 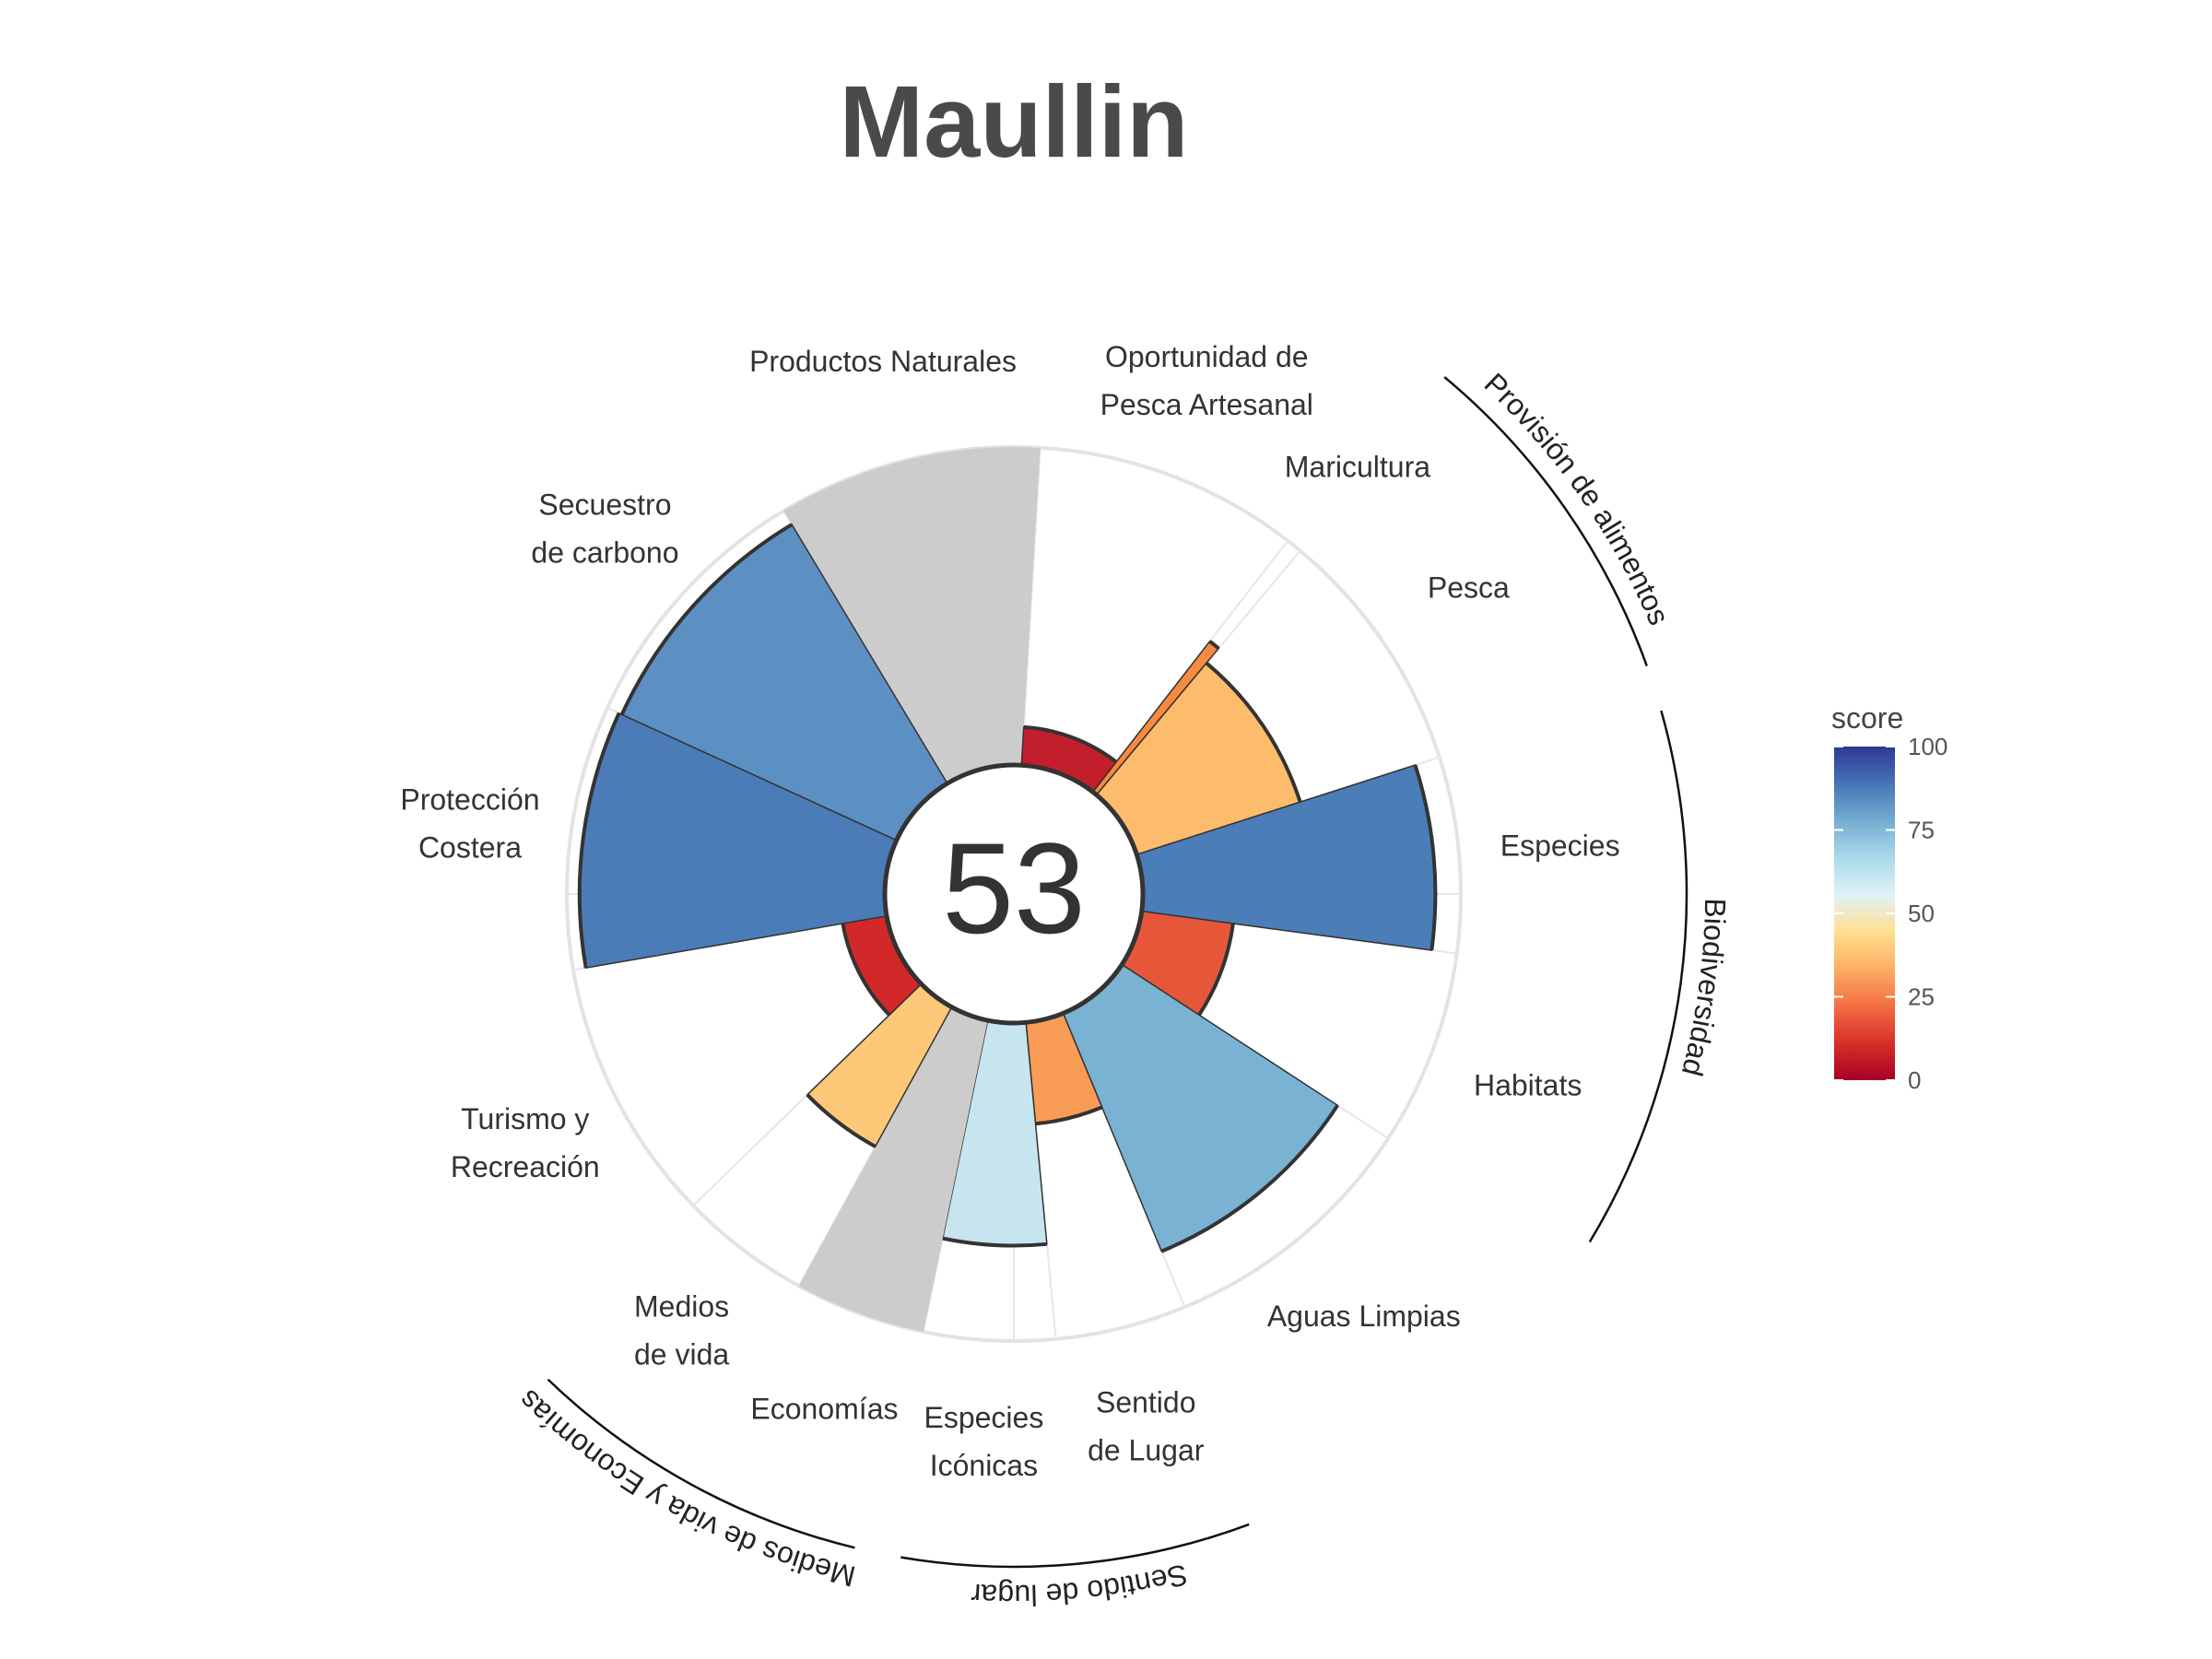 I want to click on center-circle, so click(x=1014, y=894).